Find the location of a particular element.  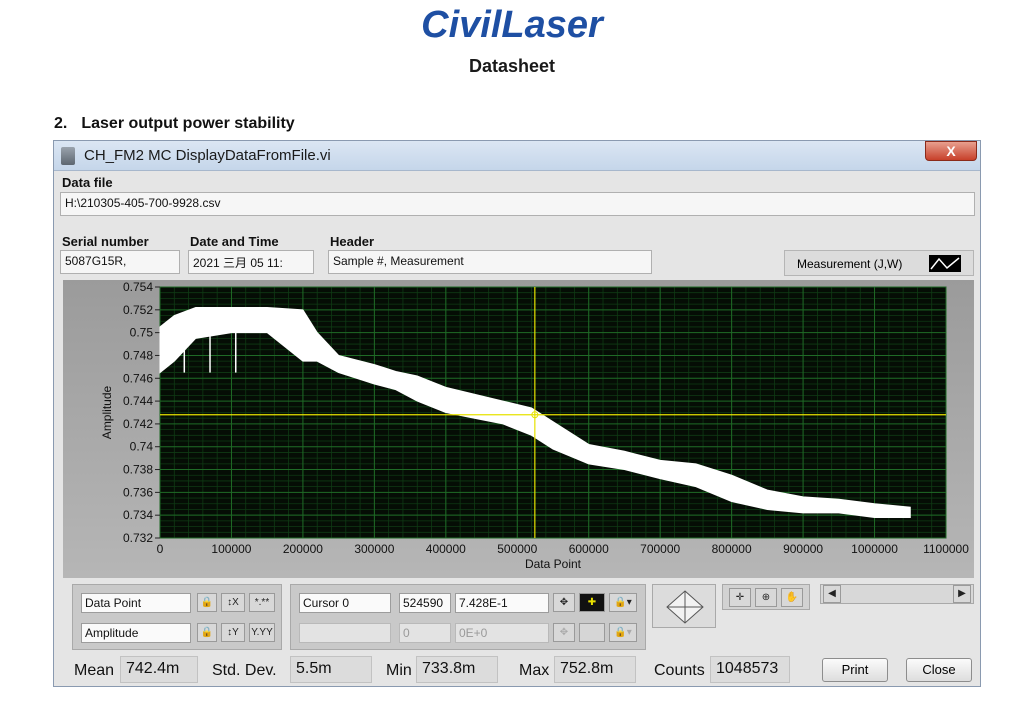

date-time-label: Date and Time is located at coordinates (234, 241).